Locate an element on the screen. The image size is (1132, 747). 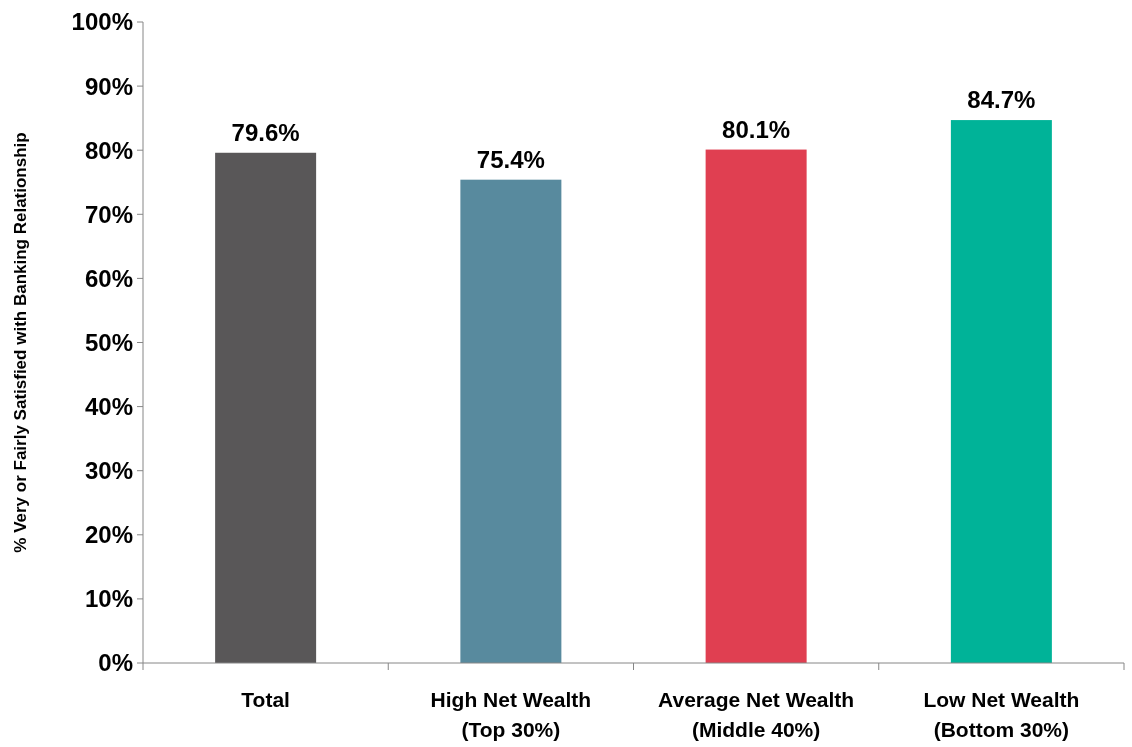
y-tick-label: 60% is located at coordinates (108, 278).